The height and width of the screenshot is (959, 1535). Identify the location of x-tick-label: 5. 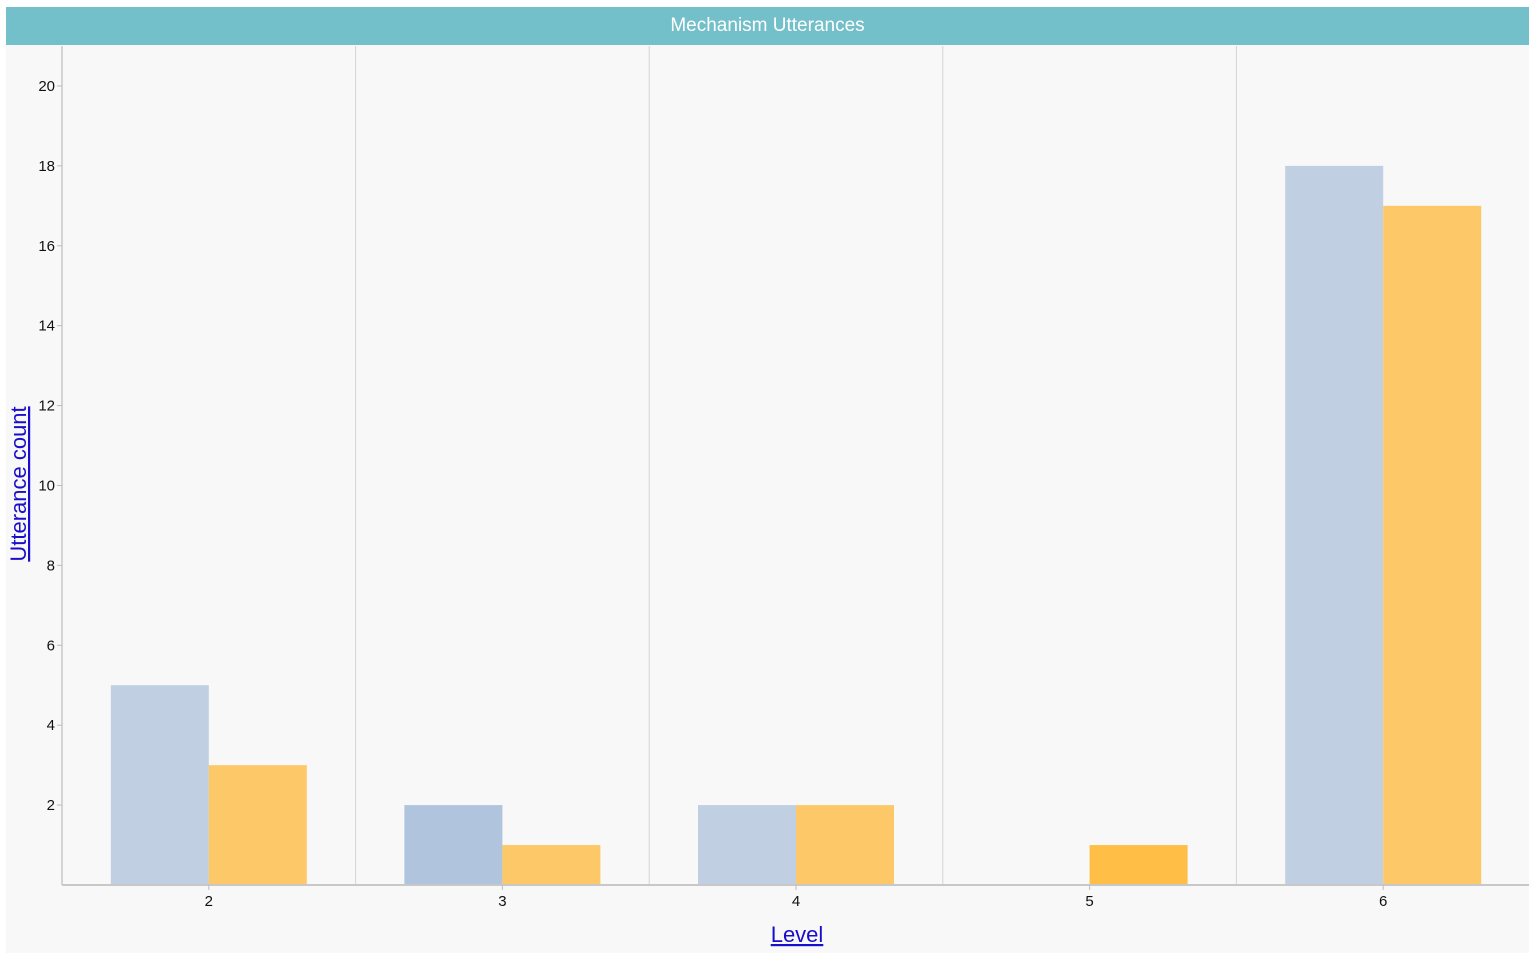
(1089, 901).